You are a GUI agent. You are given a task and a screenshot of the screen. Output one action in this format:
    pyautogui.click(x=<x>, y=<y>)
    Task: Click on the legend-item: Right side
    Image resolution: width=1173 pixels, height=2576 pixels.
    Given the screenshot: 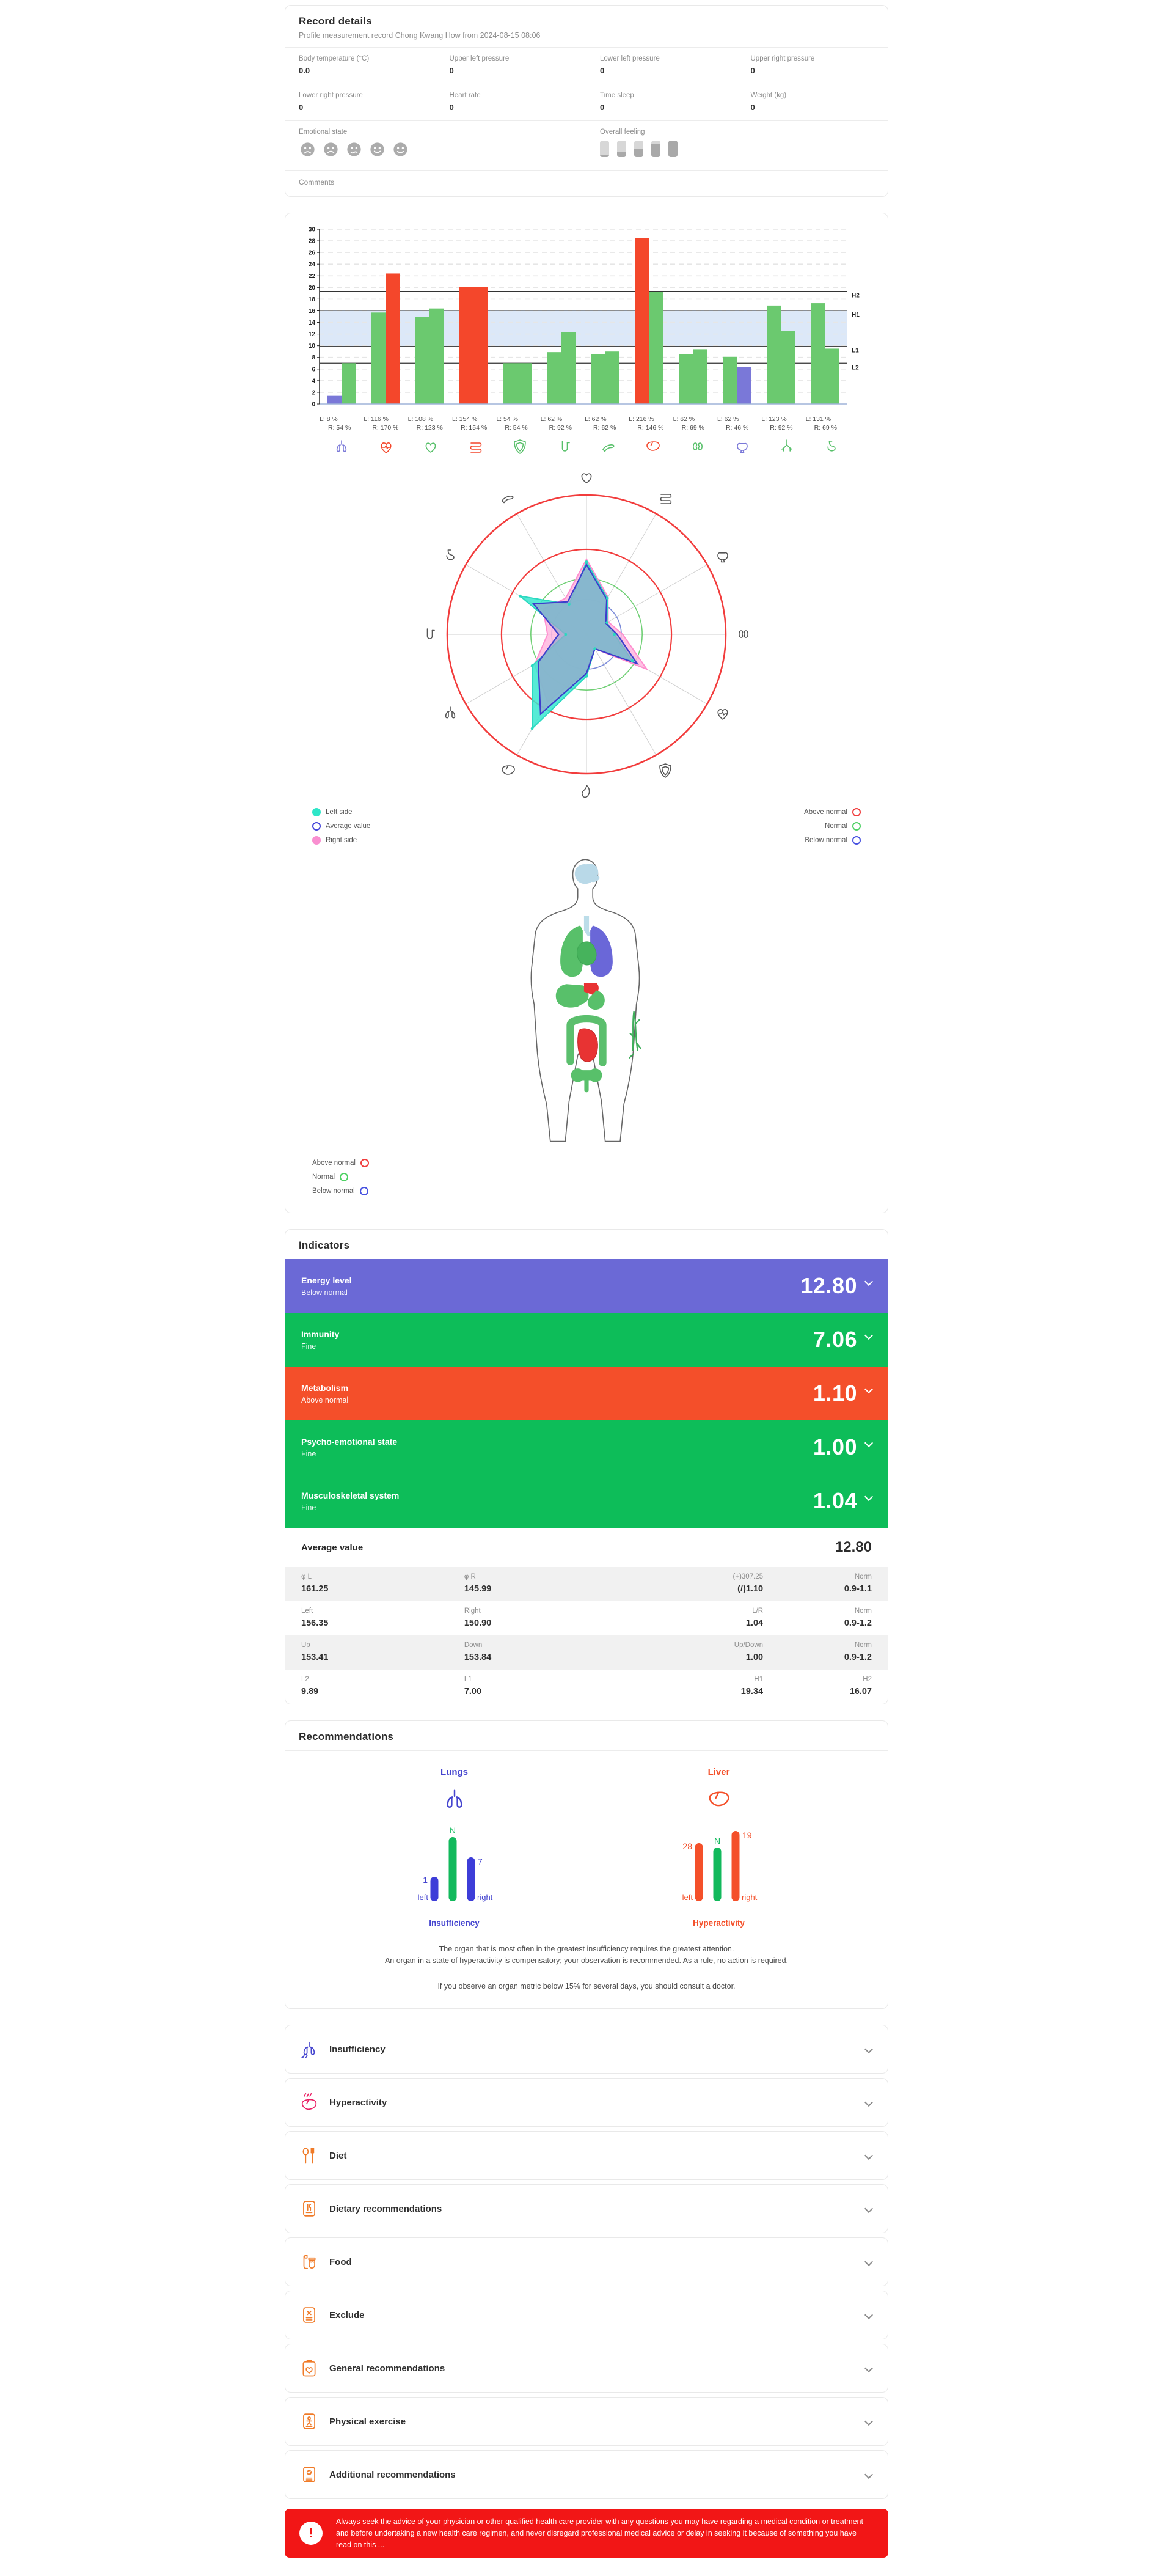 What is the action you would take?
    pyautogui.click(x=341, y=840)
    